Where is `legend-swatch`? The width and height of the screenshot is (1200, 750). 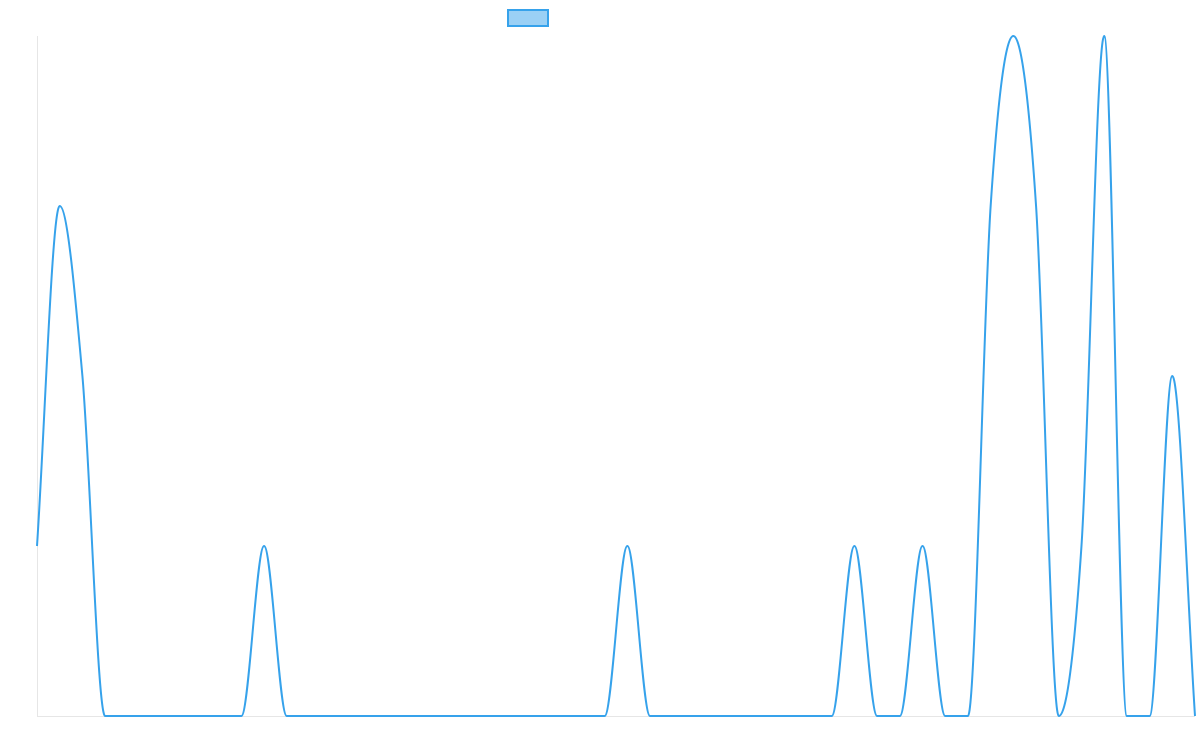
legend-swatch is located at coordinates (528, 18).